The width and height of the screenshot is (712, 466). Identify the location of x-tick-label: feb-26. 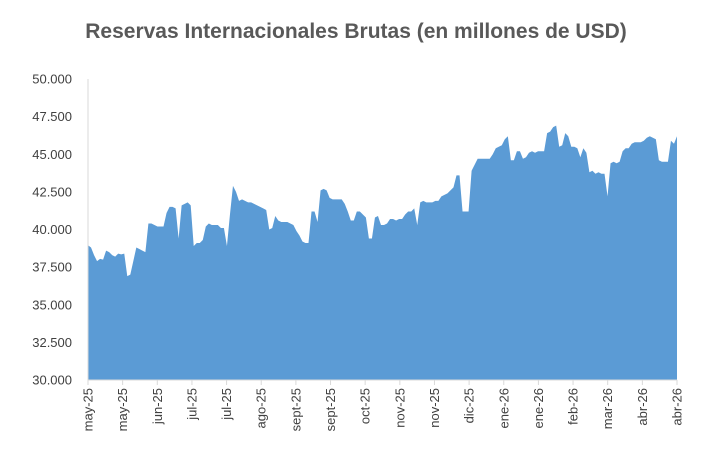
(573, 406).